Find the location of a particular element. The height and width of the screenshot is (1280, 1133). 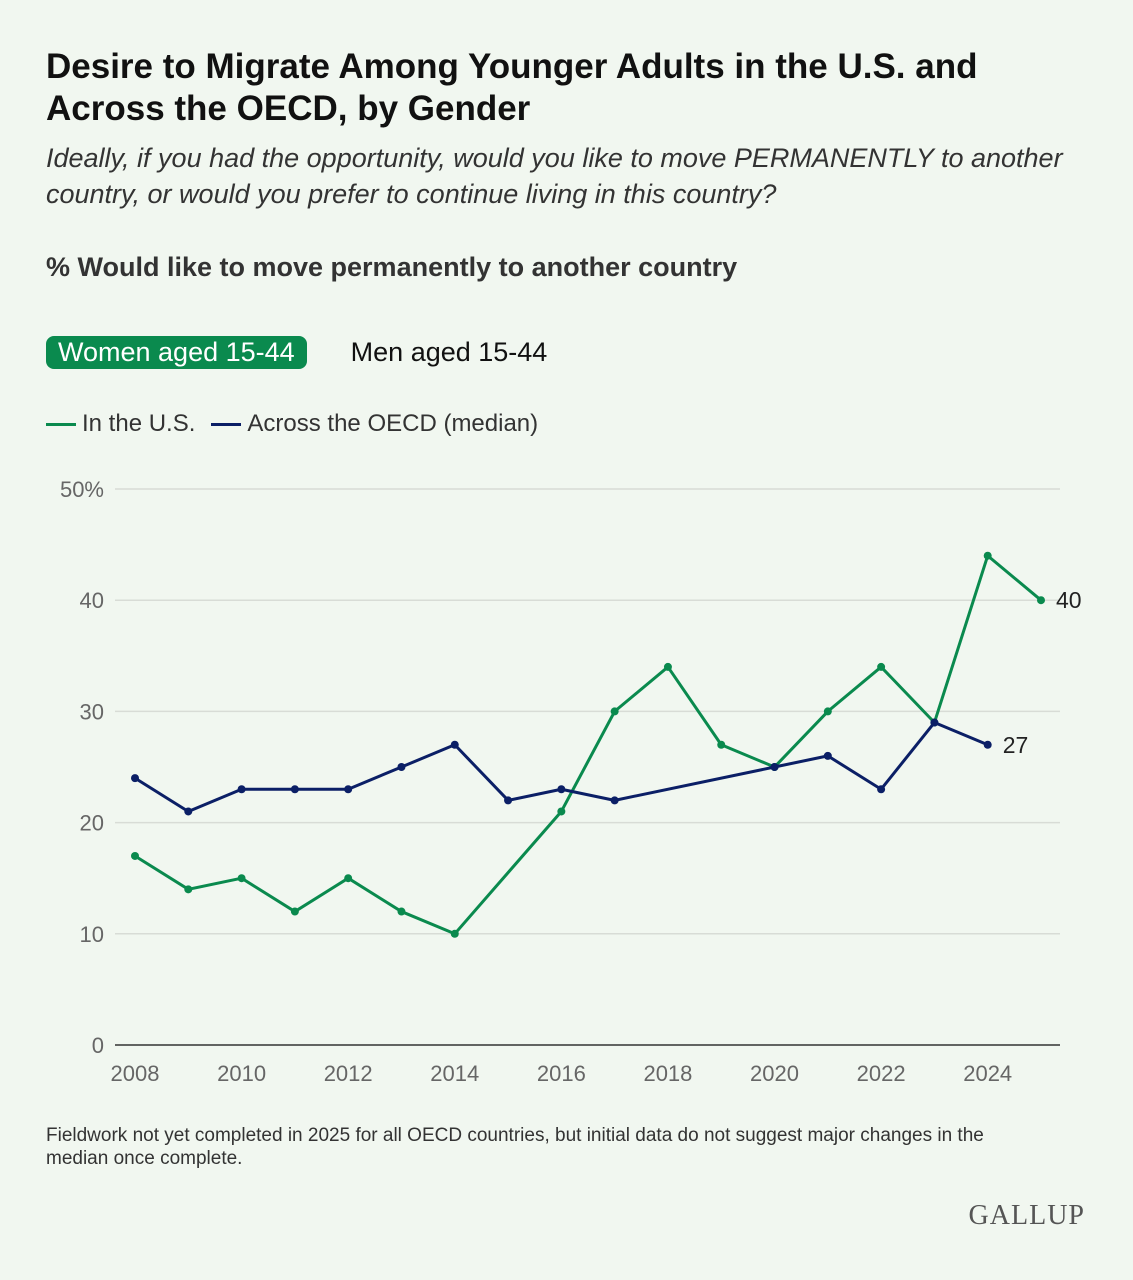

y-tick-label: 0 is located at coordinates (98, 1045).